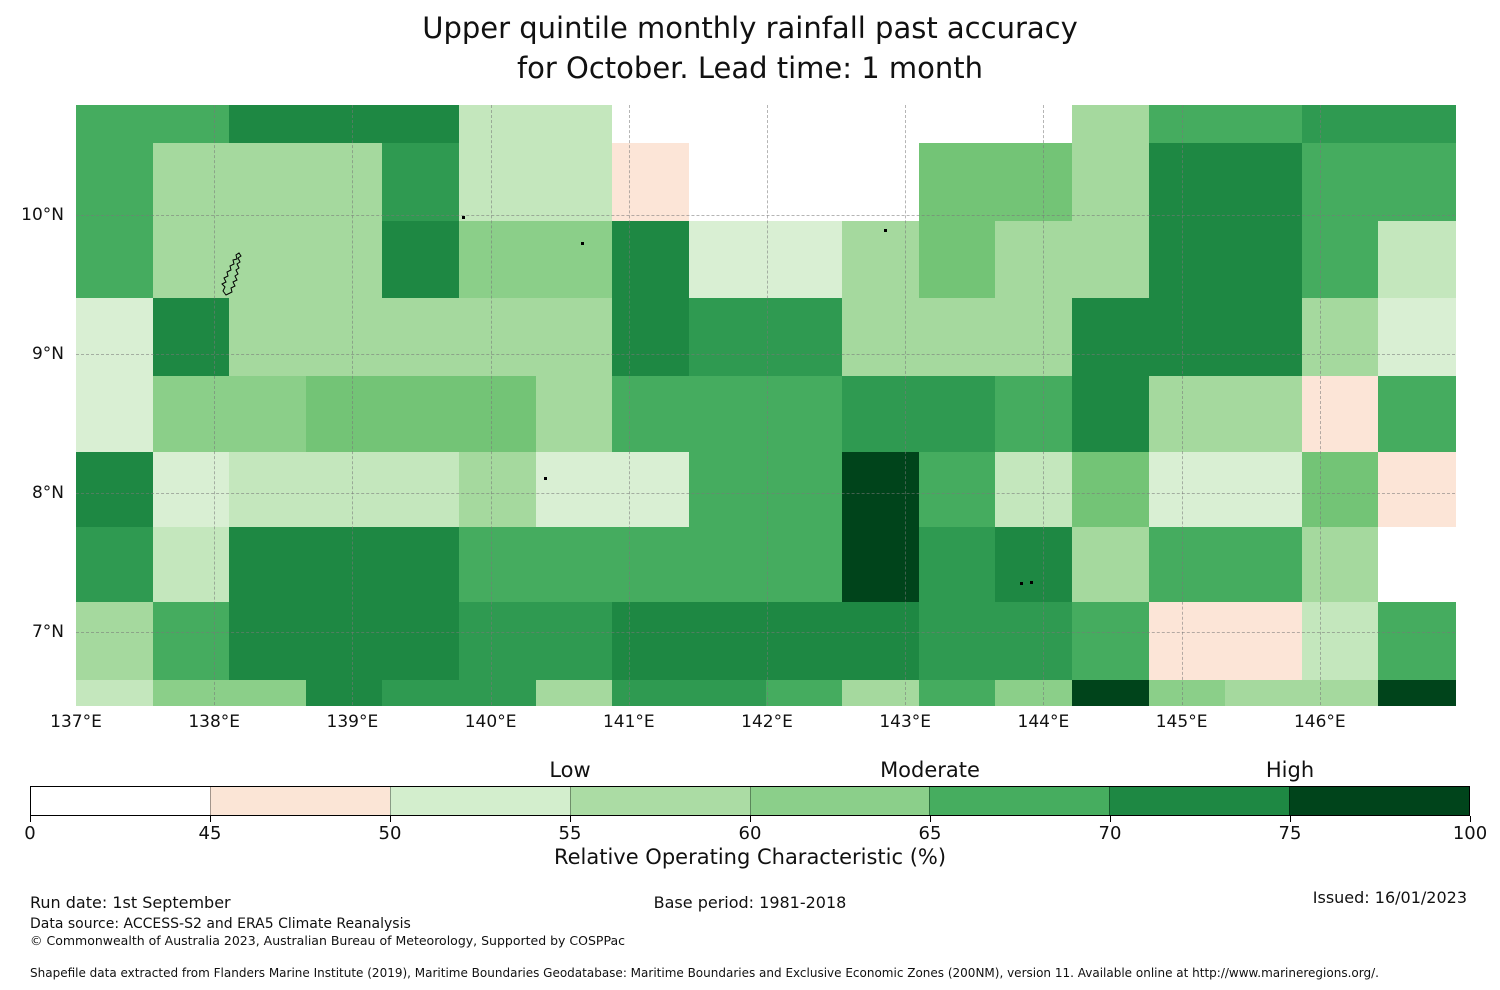 This screenshot has width=1500, height=990. I want to click on x-tick-label: 142°E, so click(767, 722).